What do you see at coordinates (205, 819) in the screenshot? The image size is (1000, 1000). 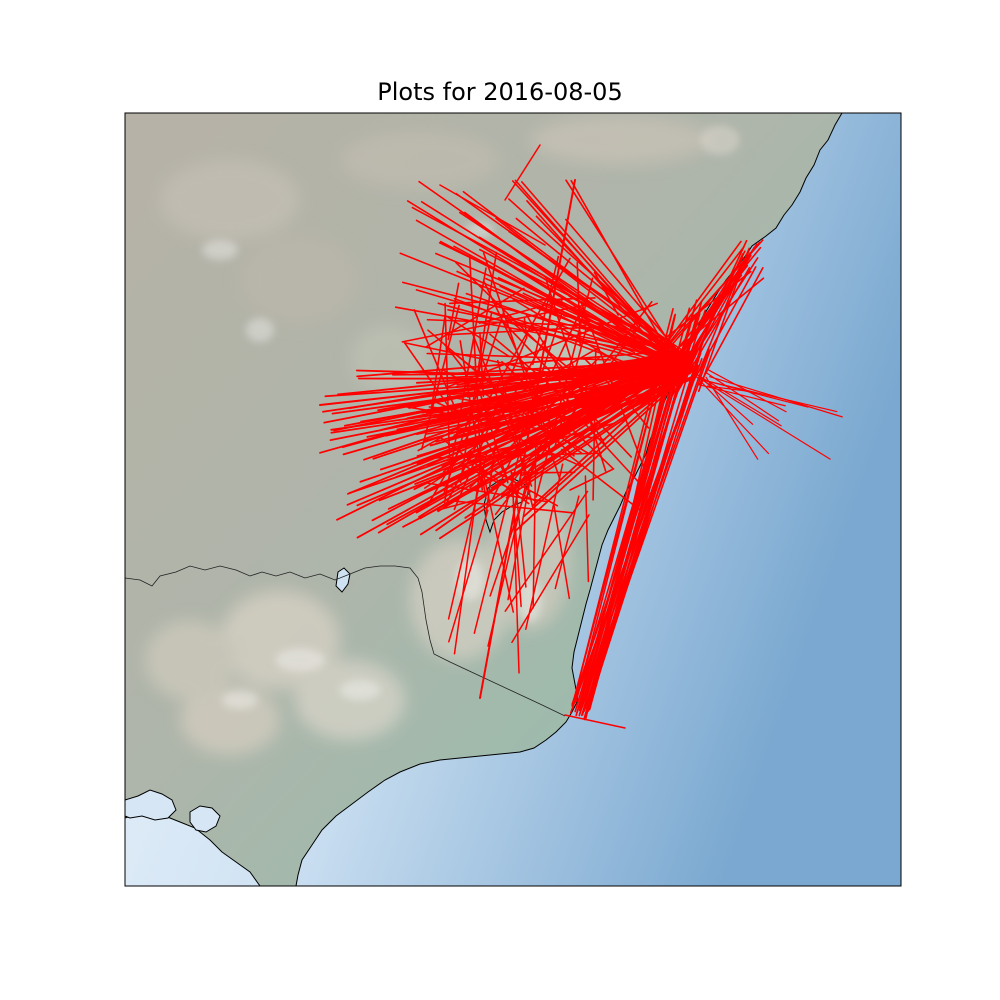 I see `bay-east` at bounding box center [205, 819].